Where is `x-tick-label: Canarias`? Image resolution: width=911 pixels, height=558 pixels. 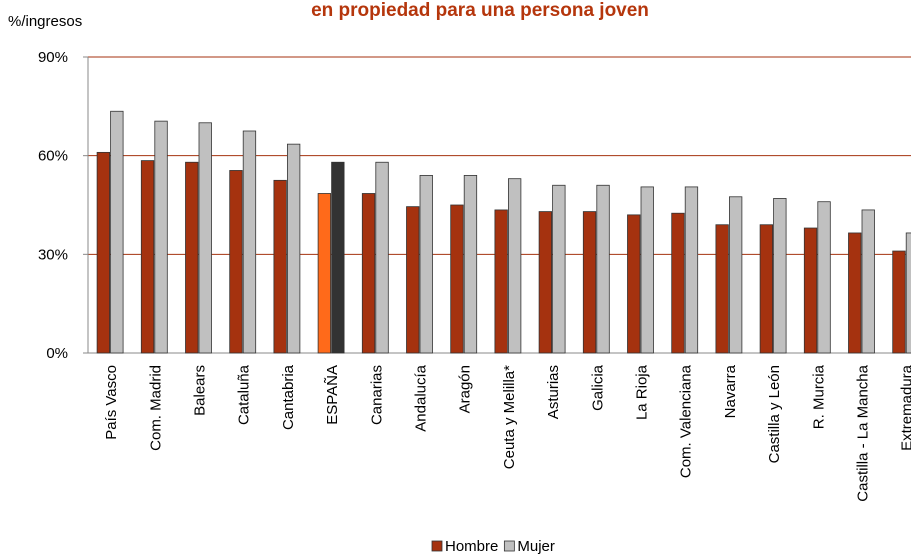
x-tick-label: Canarias is located at coordinates (376, 395).